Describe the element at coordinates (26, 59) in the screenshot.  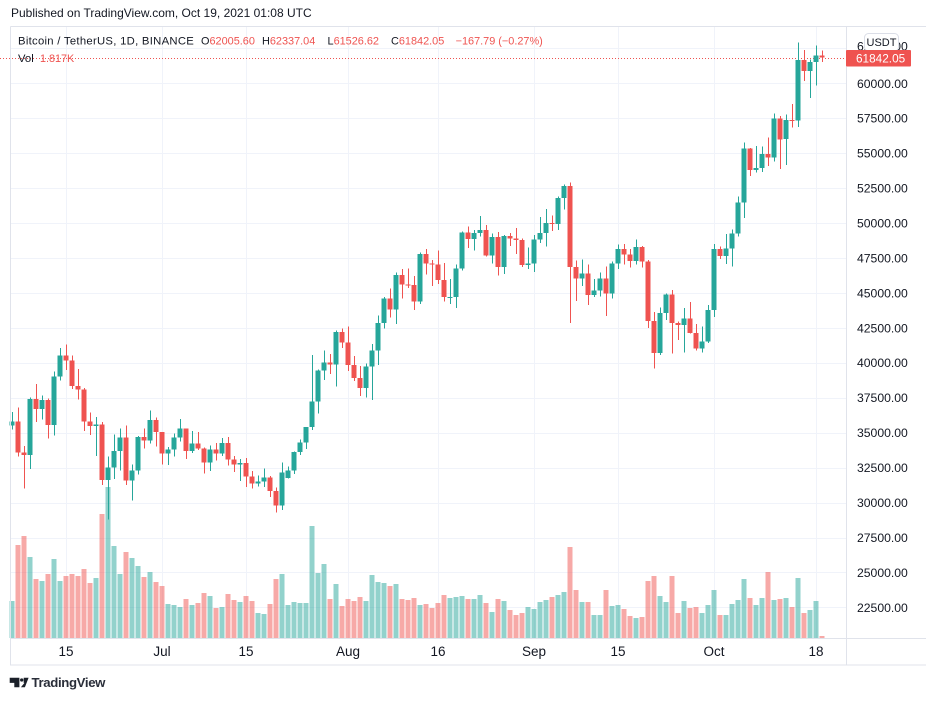
I see `svg-text: Vol` at that location.